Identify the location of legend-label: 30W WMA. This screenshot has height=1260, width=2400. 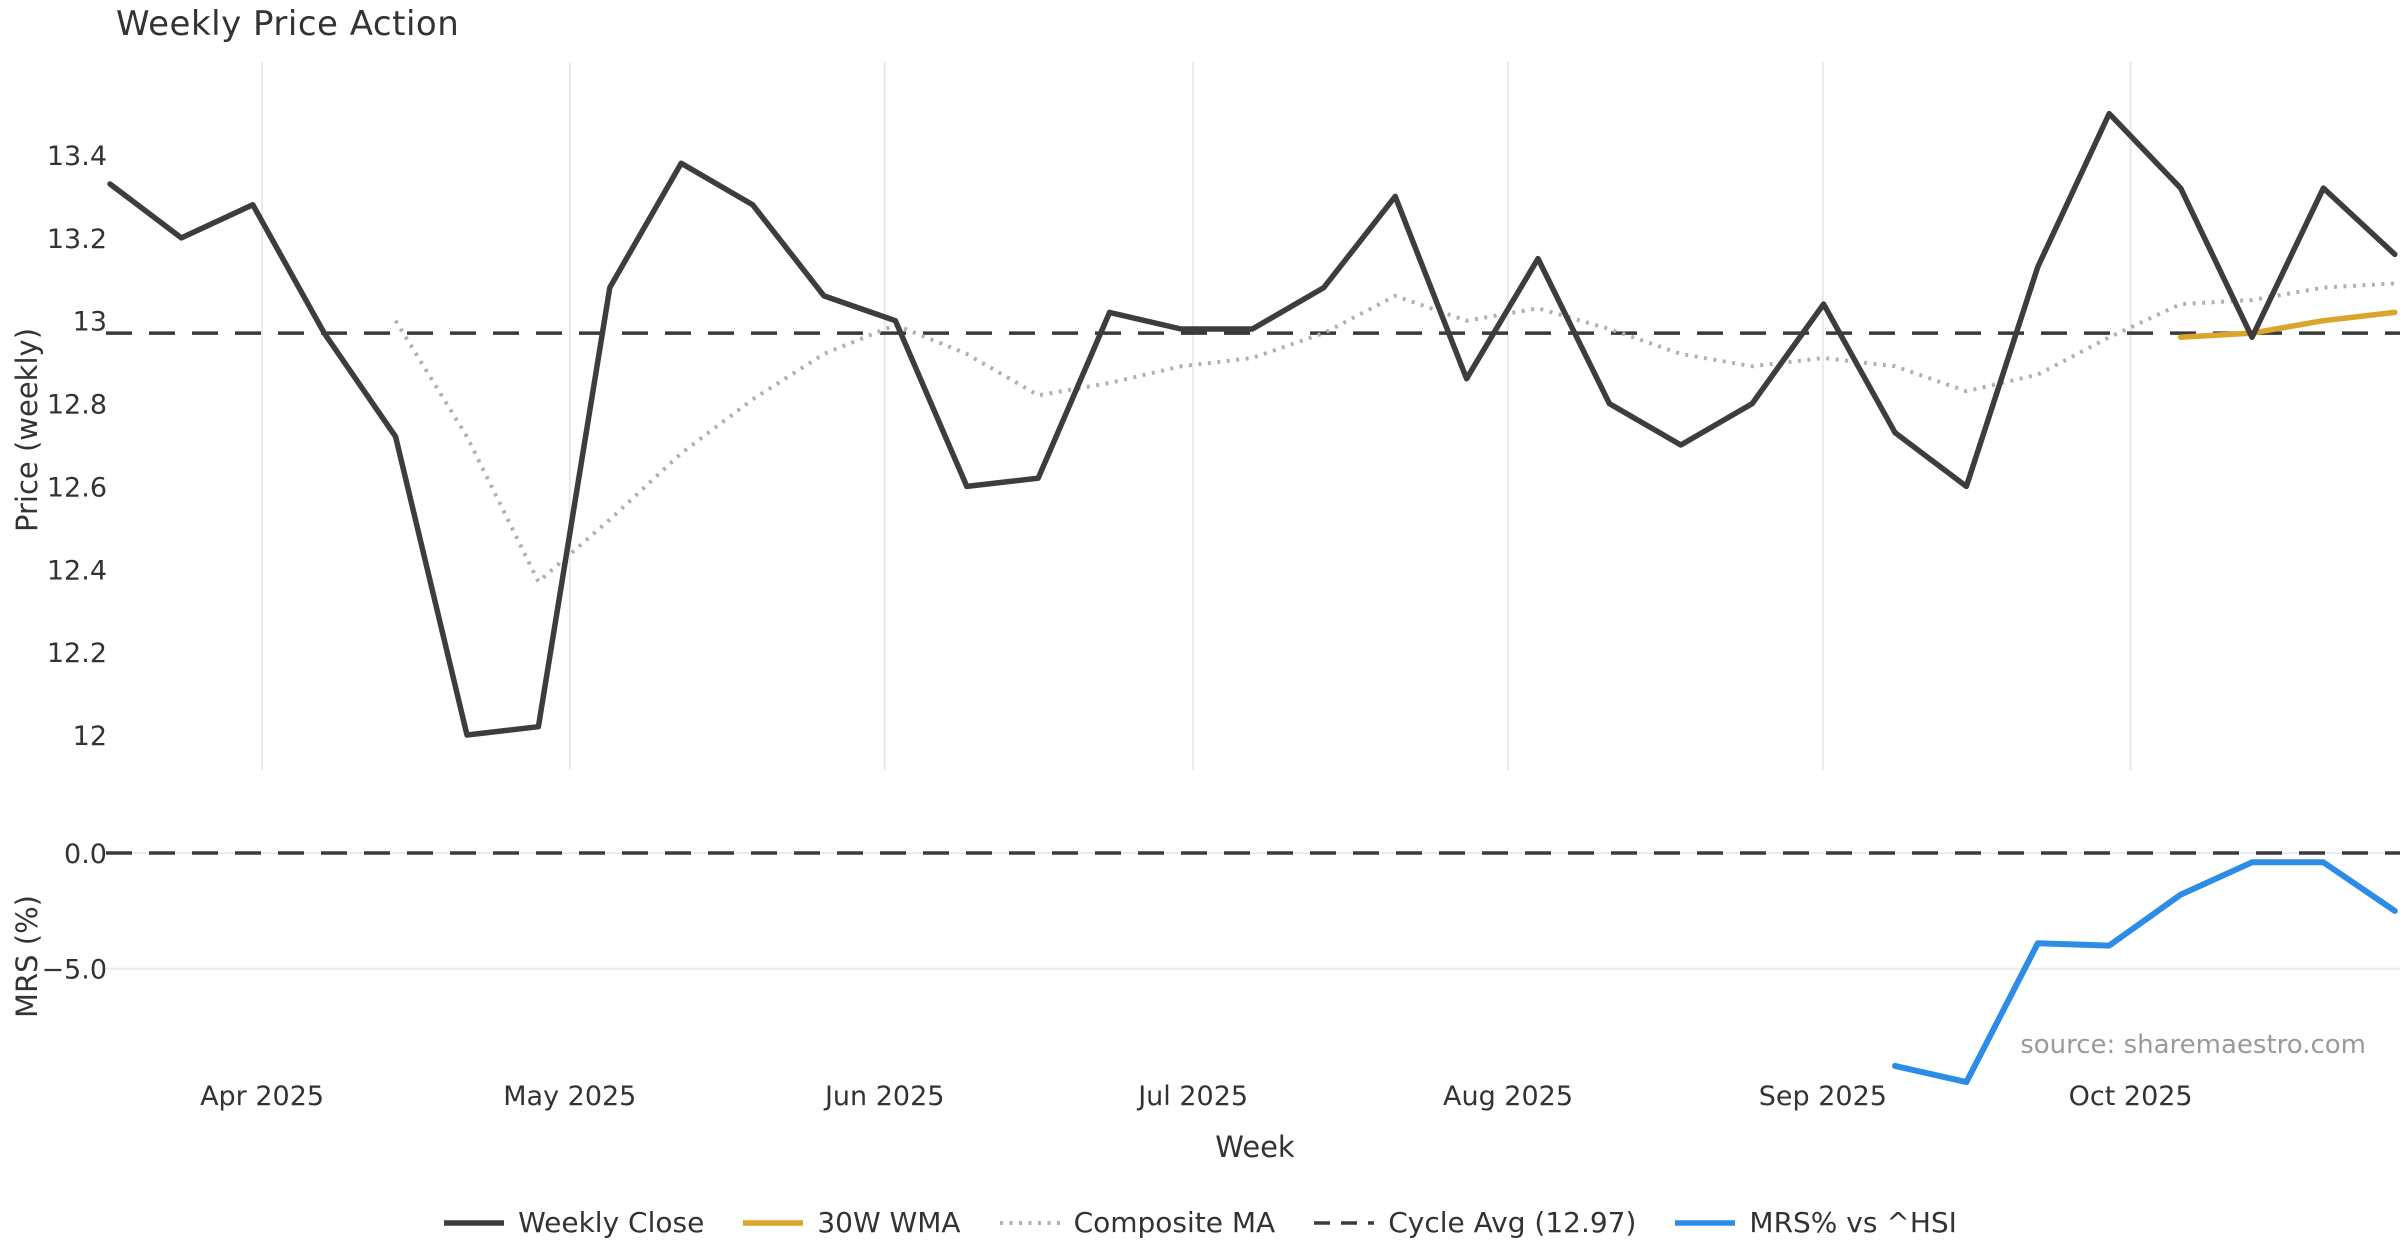
(889, 1222).